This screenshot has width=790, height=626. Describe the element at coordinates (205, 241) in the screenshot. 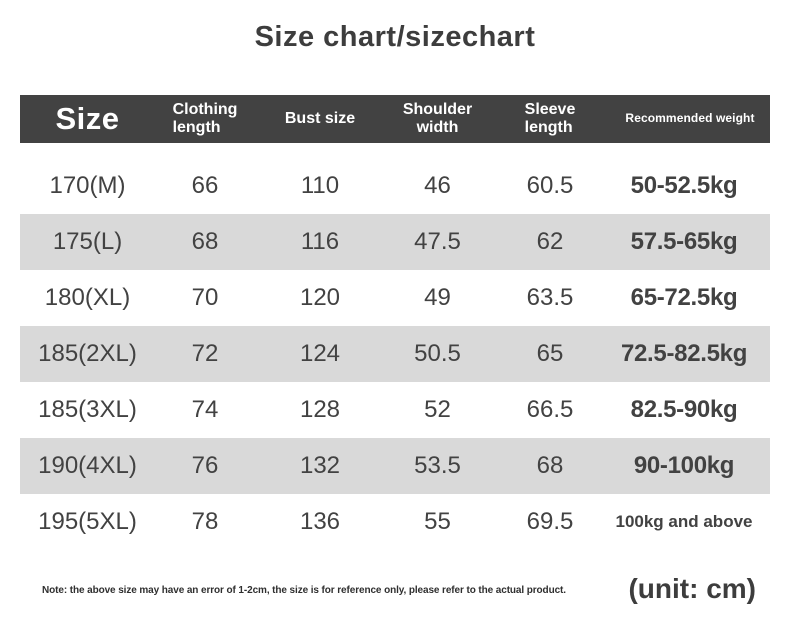

I see `cell-clothing-length: 68` at that location.